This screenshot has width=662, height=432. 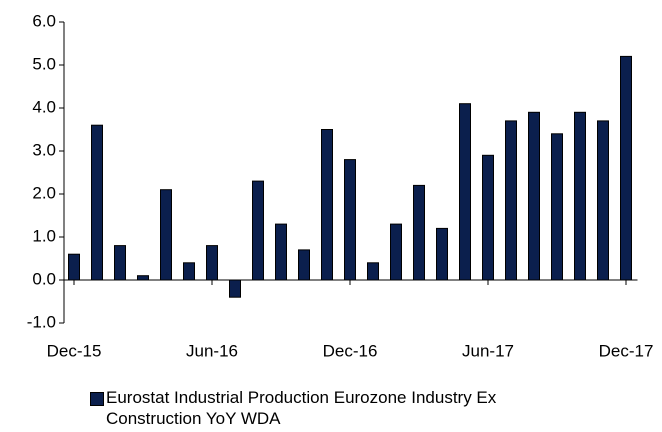 What do you see at coordinates (488, 350) in the screenshot?
I see `x-tick-label: Jun-17` at bounding box center [488, 350].